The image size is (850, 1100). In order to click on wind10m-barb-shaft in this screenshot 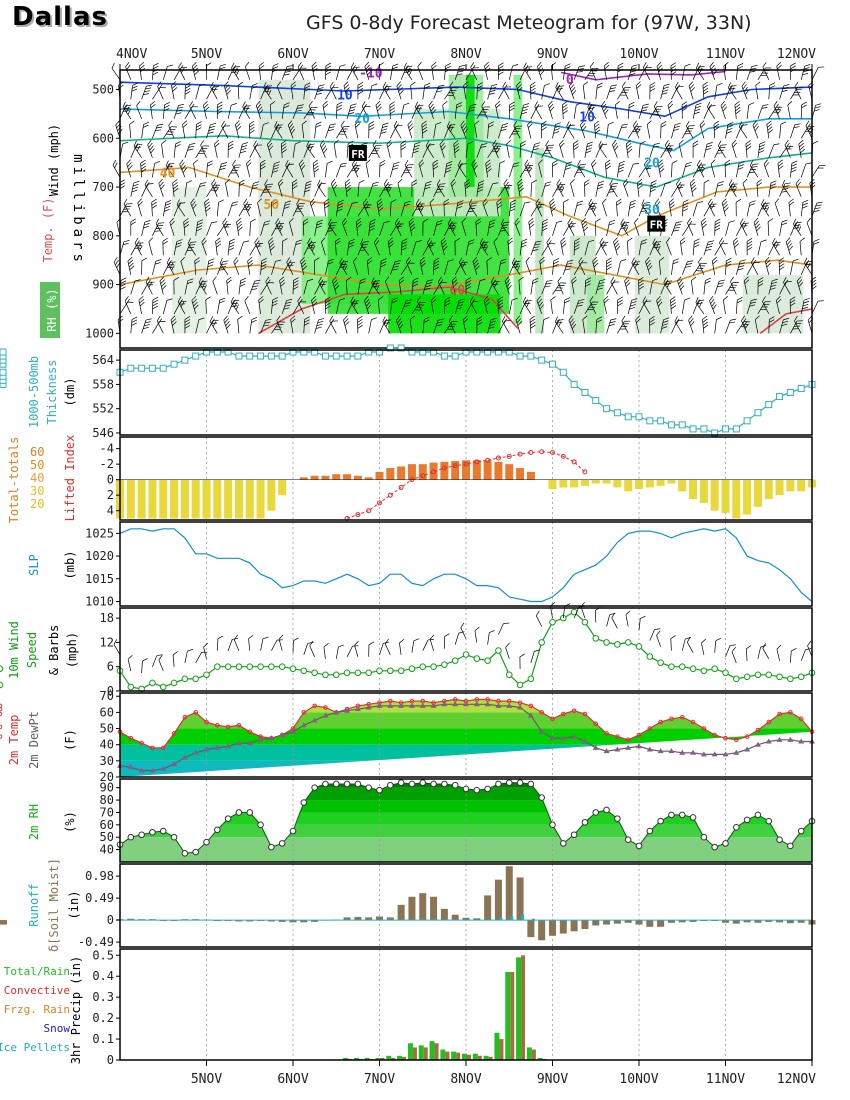, I will do `click(683, 644)`.